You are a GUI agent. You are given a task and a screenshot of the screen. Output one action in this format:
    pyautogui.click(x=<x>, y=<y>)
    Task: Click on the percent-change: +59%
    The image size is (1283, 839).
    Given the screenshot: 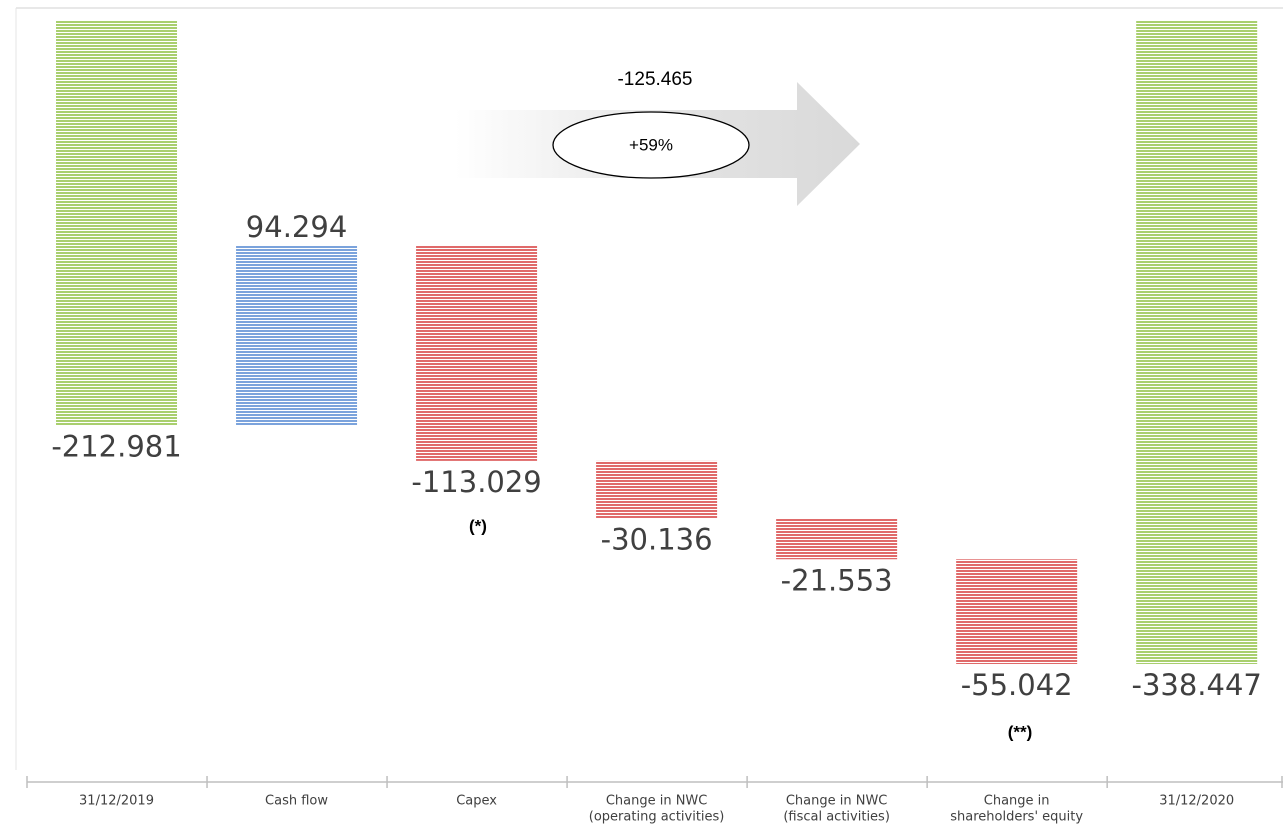 What is the action you would take?
    pyautogui.click(x=651, y=144)
    